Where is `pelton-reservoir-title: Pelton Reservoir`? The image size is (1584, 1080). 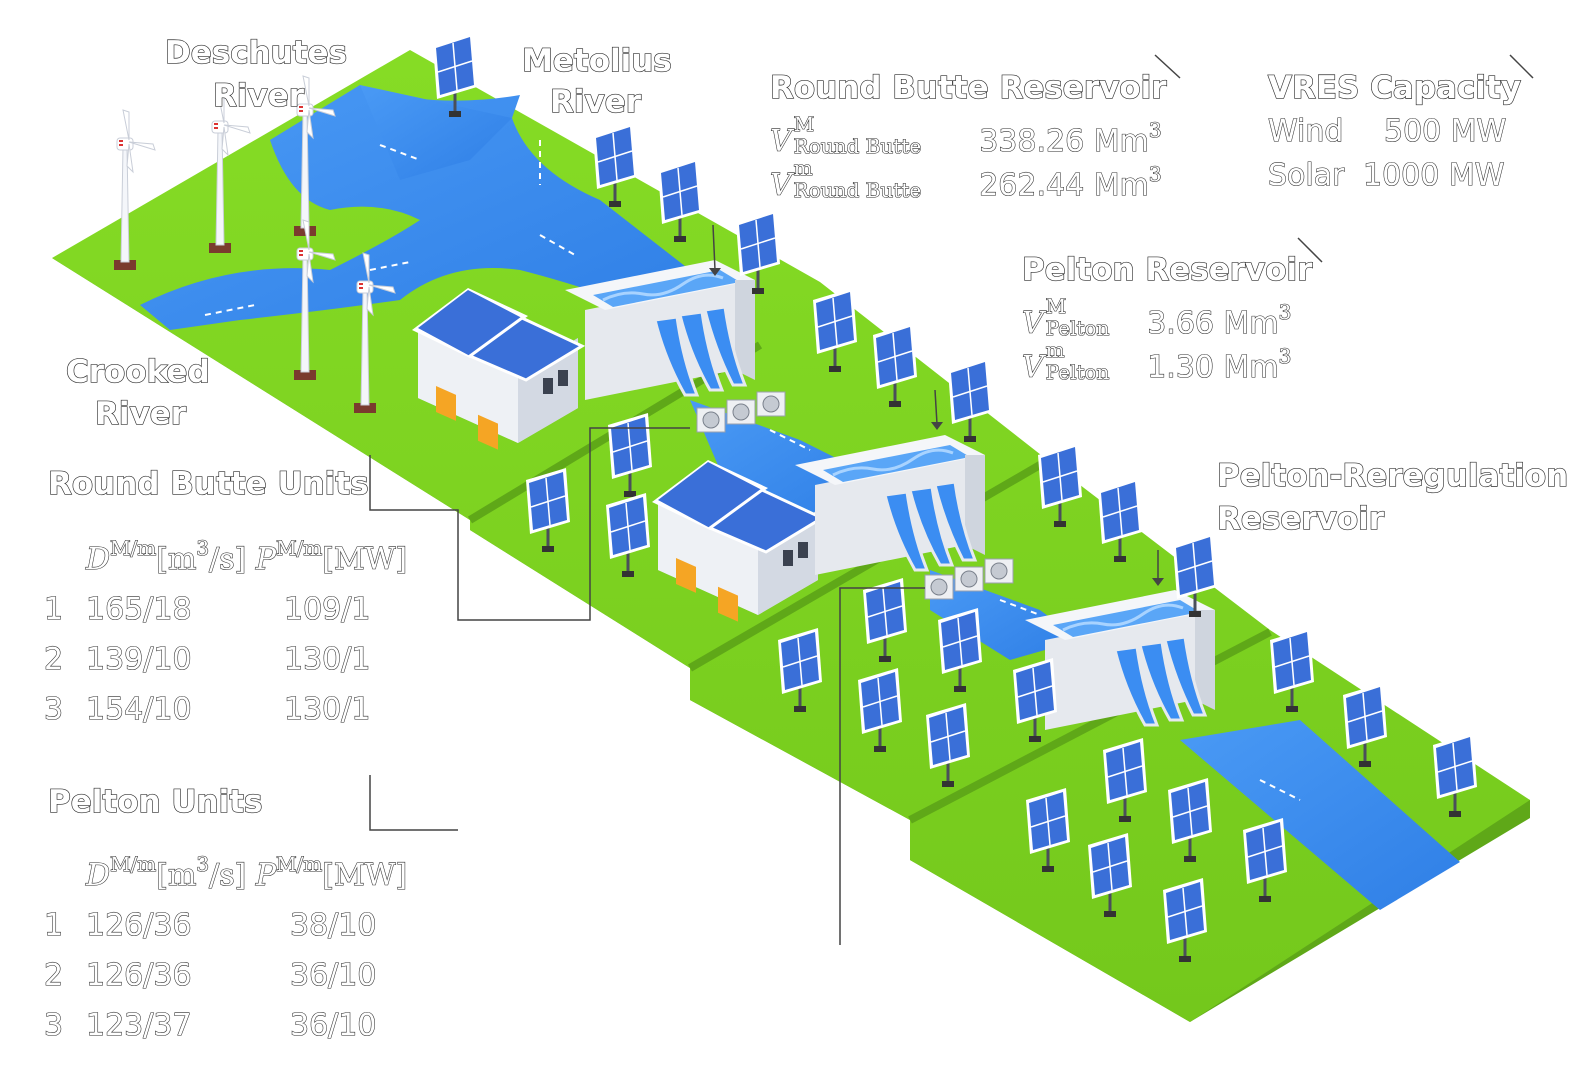 pelton-reservoir-title: Pelton Reservoir is located at coordinates (1167, 270).